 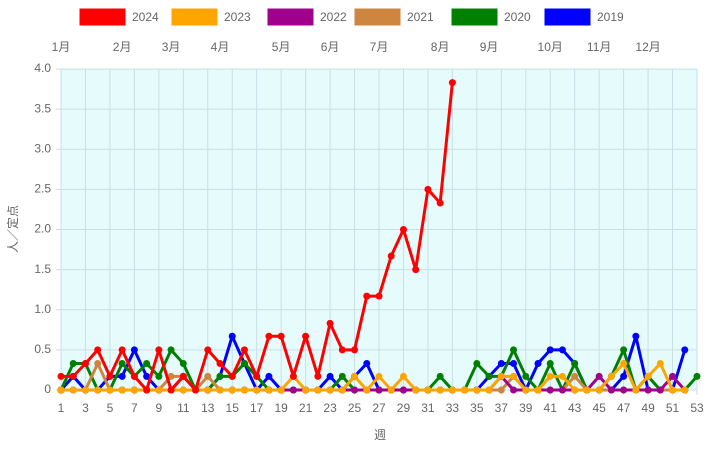 I want to click on x-tick-label: 45, so click(x=599, y=408).